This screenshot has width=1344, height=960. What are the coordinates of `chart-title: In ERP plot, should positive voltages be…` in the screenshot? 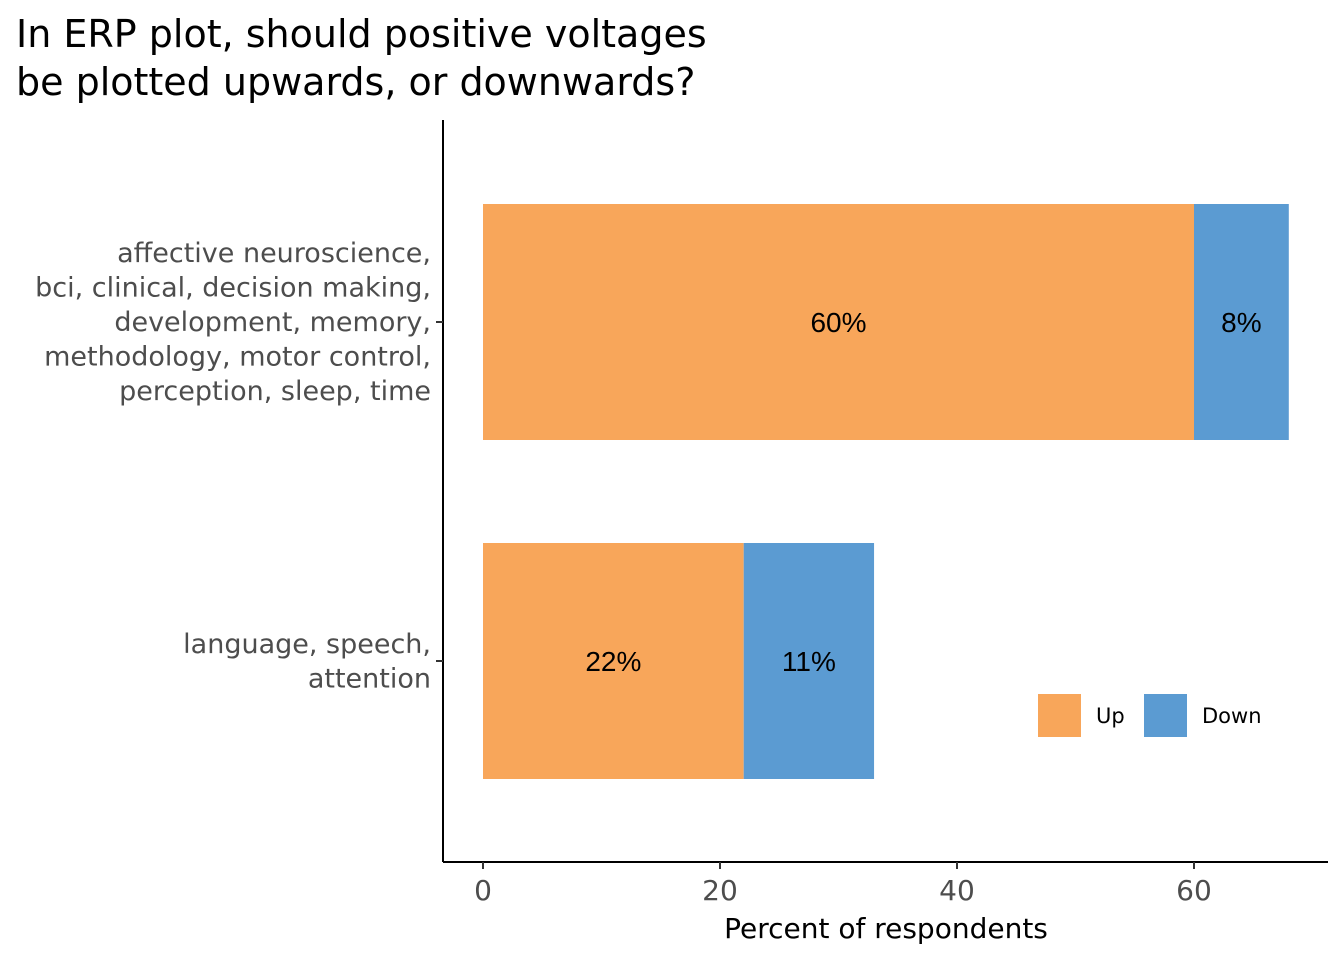 It's located at (361, 58).